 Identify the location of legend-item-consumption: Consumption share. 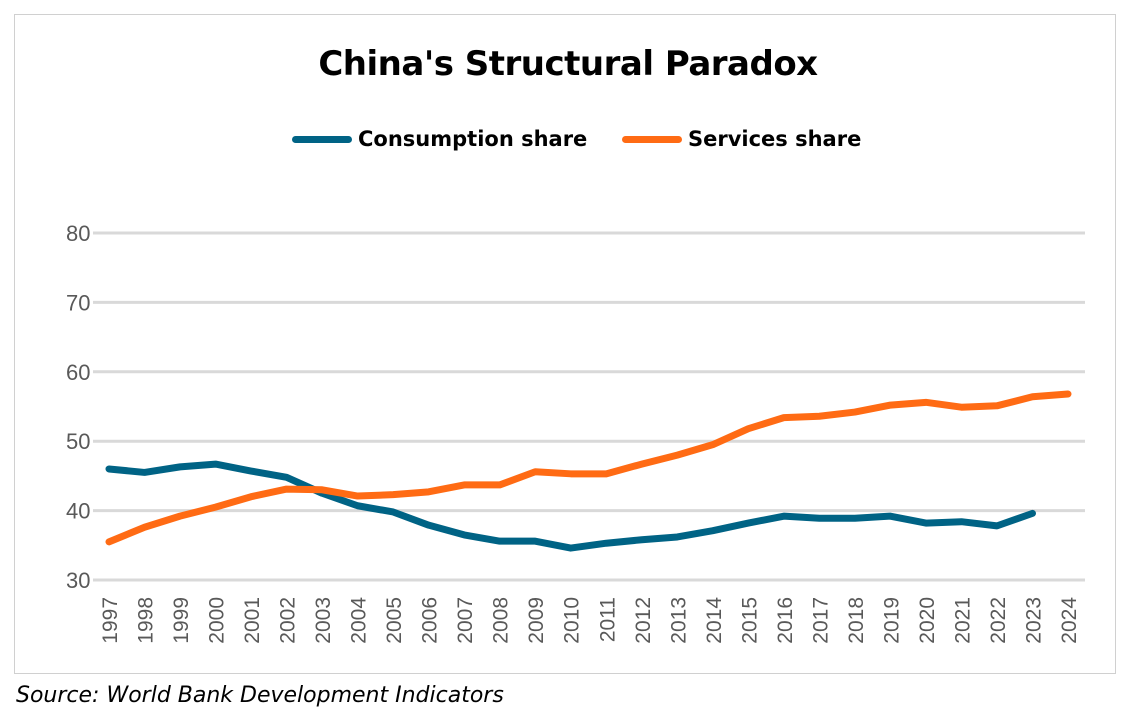
(439, 139).